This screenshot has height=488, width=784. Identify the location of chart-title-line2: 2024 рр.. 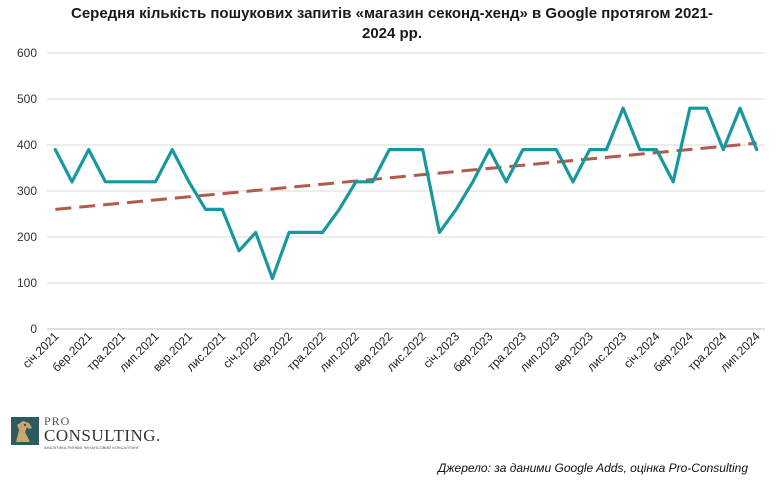
(392, 33).